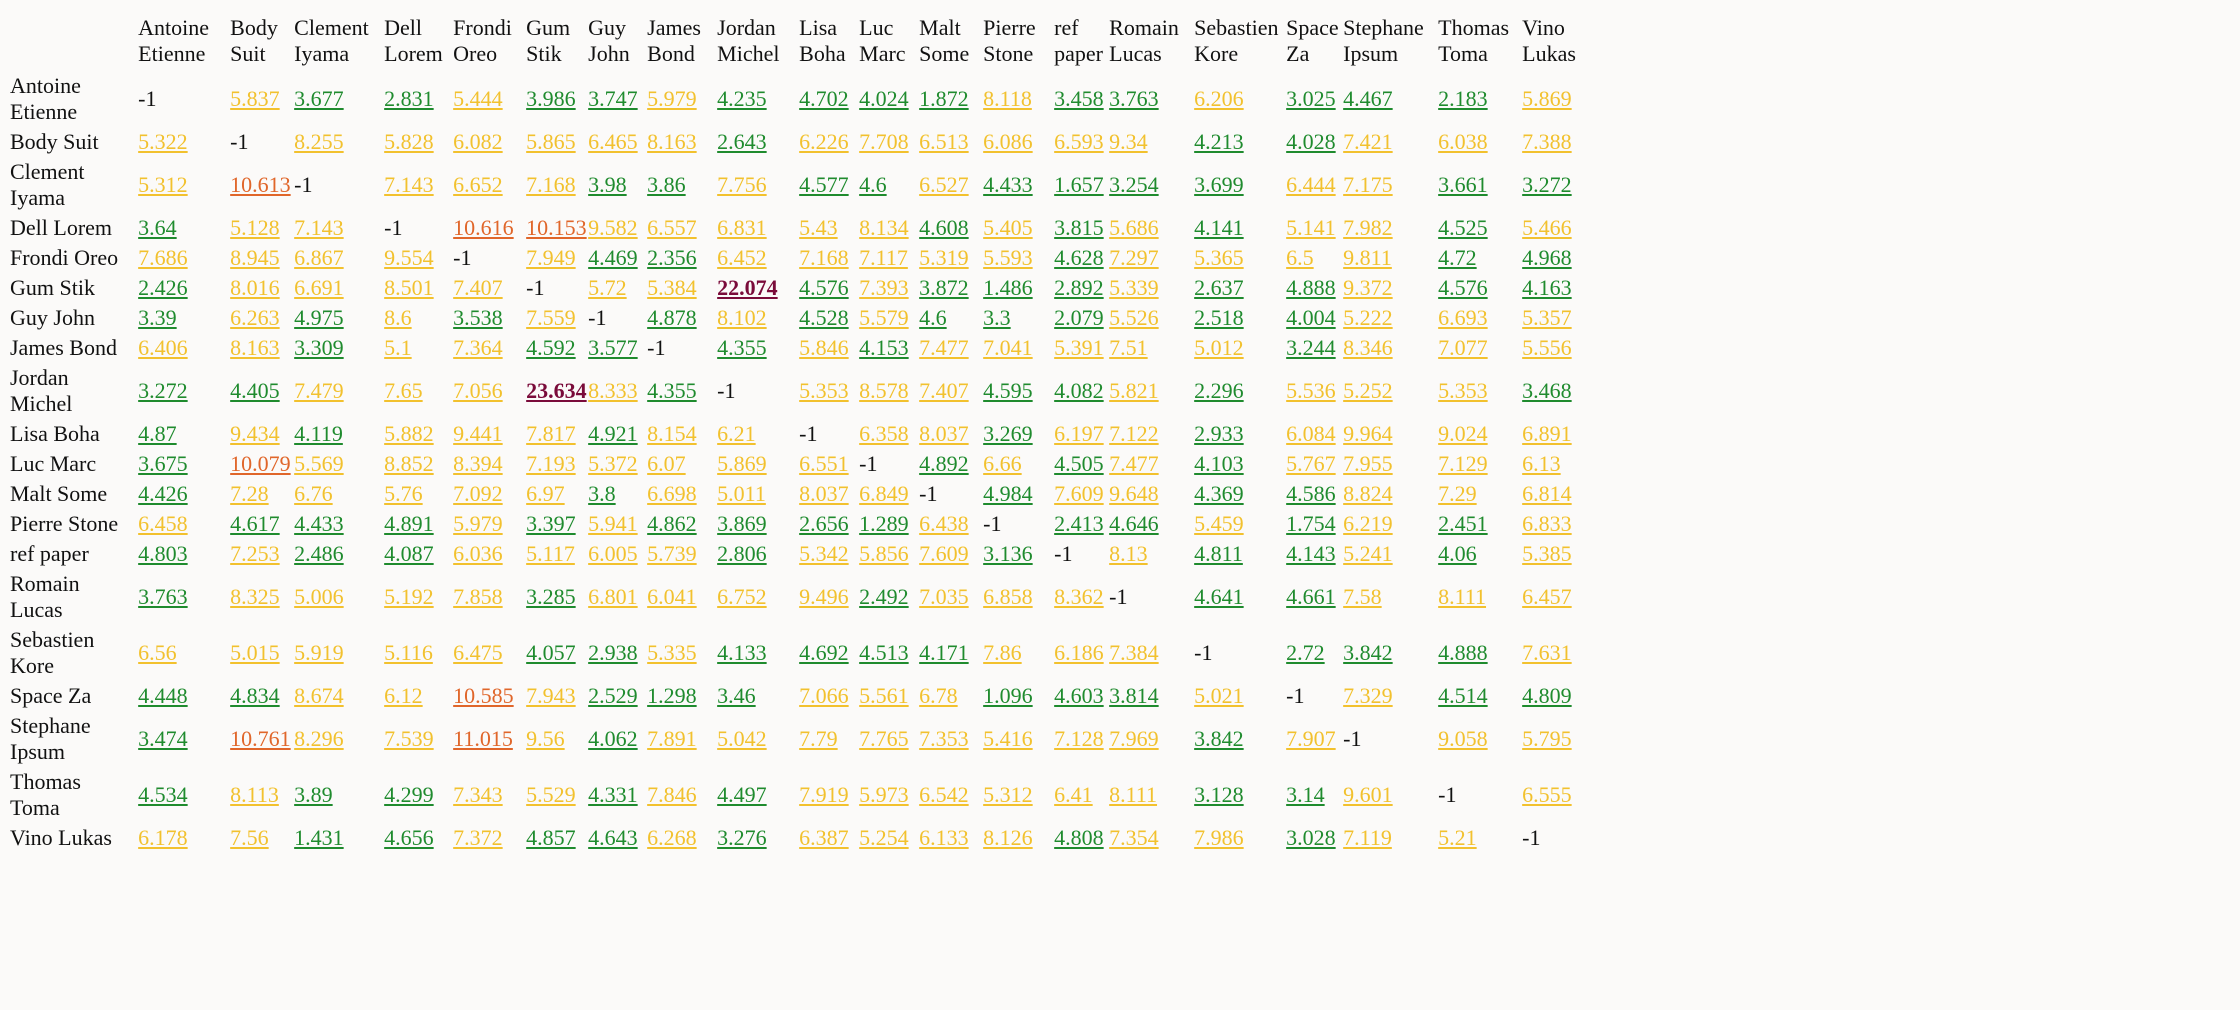  I want to click on distance-value-link: 4.692, so click(824, 652).